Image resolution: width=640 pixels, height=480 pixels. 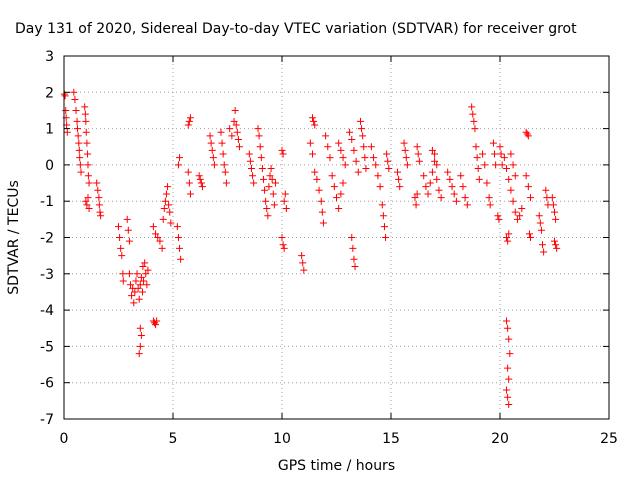 What do you see at coordinates (500, 439) in the screenshot?
I see `x-tick-label: 20` at bounding box center [500, 439].